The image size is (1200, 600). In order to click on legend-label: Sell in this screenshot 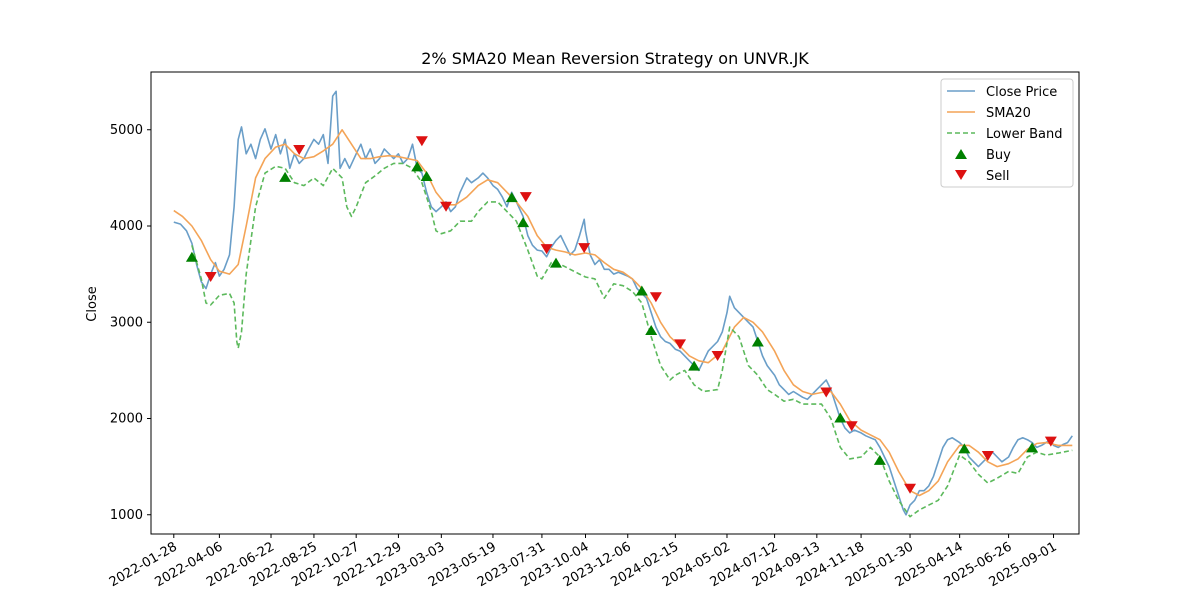, I will do `click(997, 176)`.